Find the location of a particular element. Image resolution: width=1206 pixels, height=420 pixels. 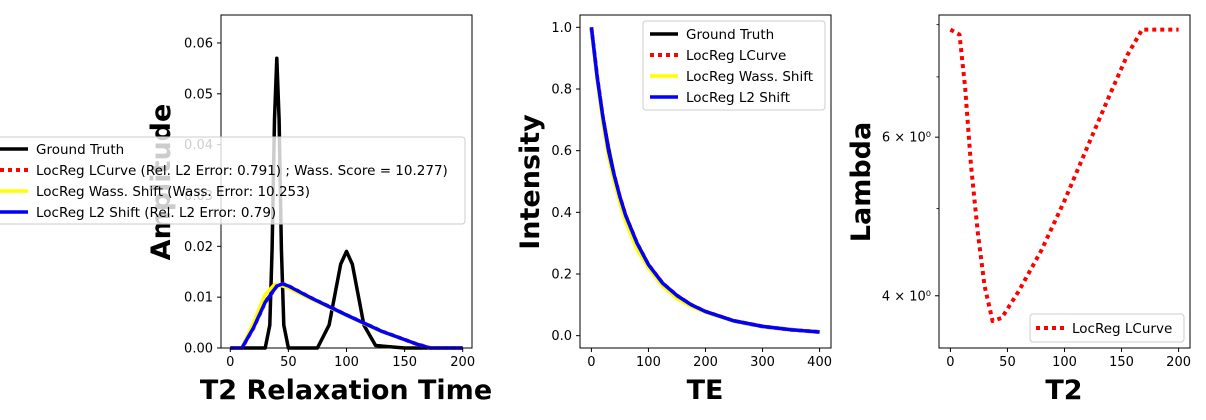

lambda-legend-box is located at coordinates (1107, 328).